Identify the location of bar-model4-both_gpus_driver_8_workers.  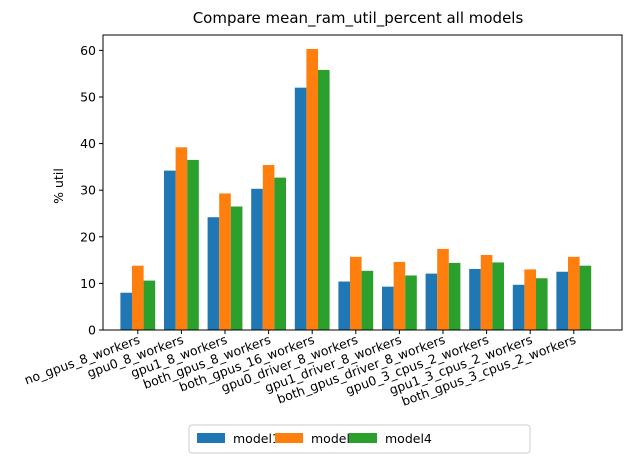
(454, 296).